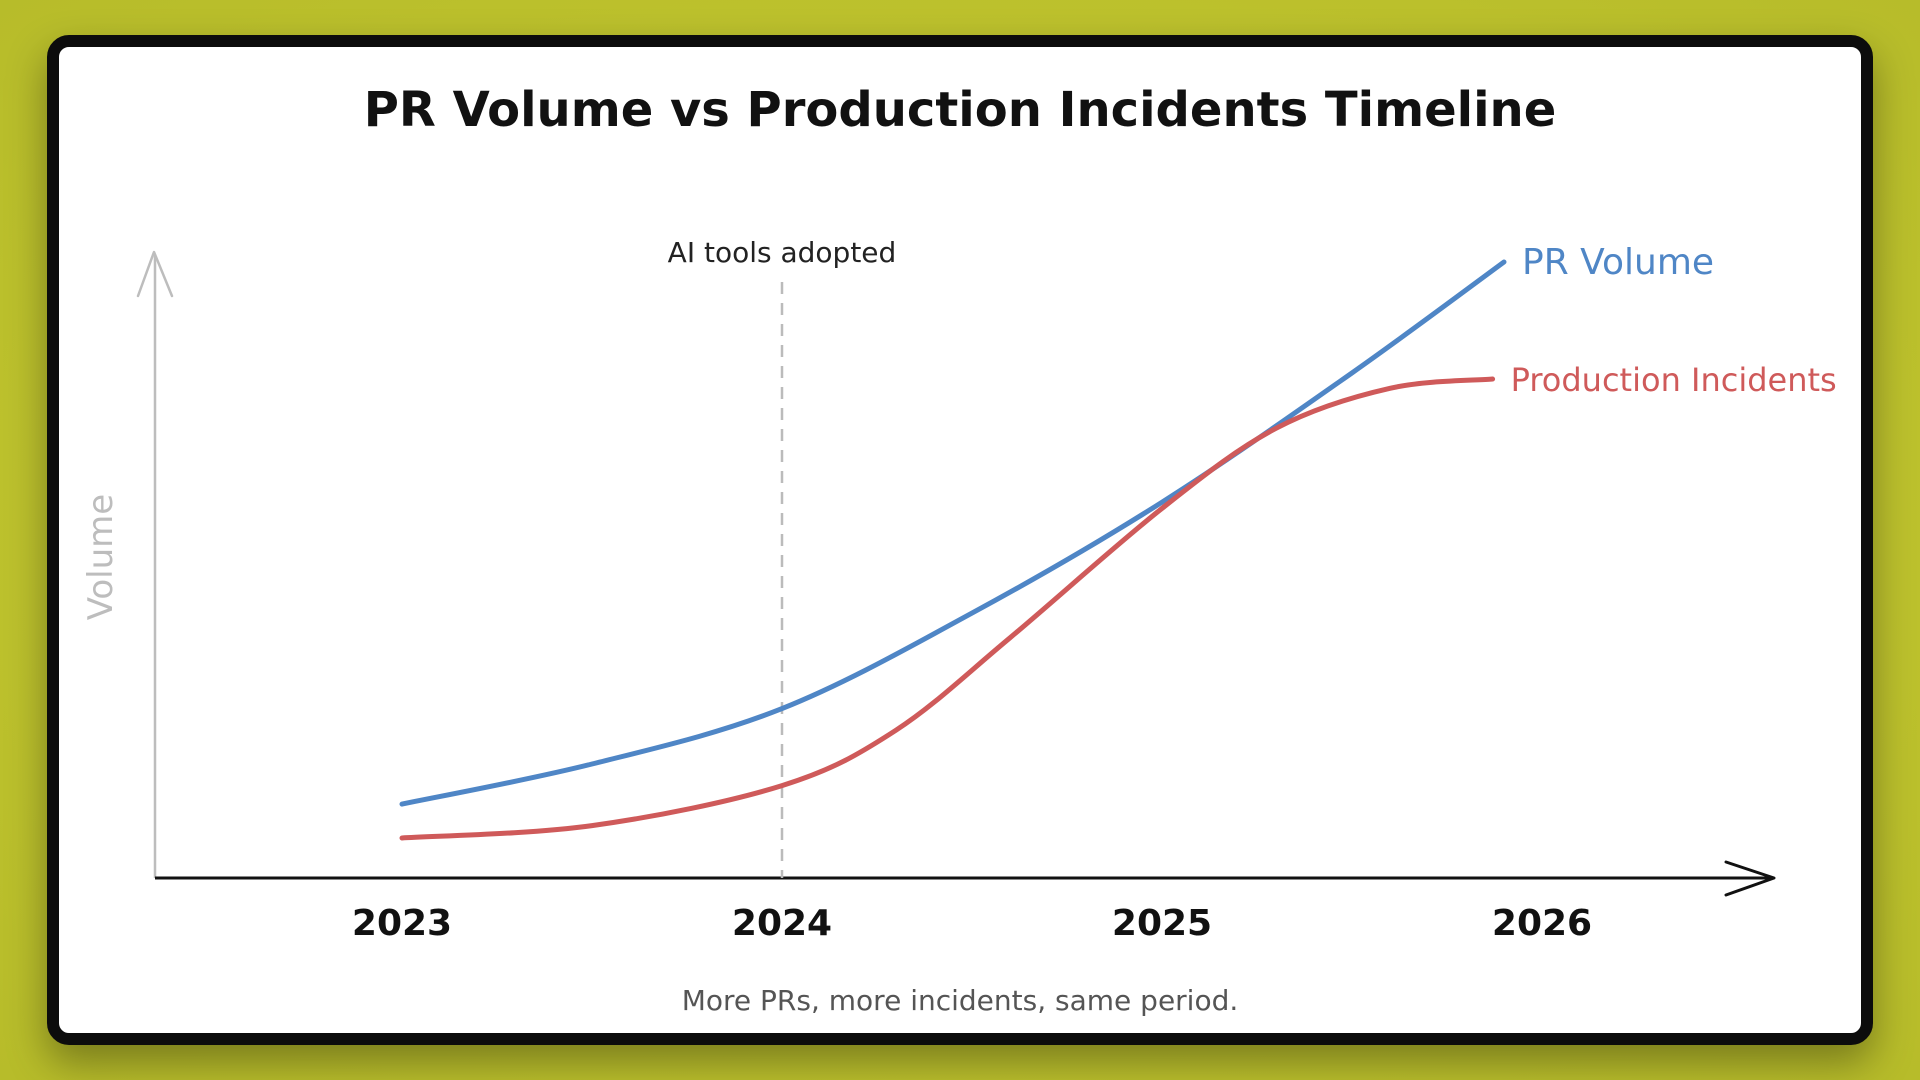  What do you see at coordinates (1750, 878) in the screenshot?
I see `x-axis-arrow` at bounding box center [1750, 878].